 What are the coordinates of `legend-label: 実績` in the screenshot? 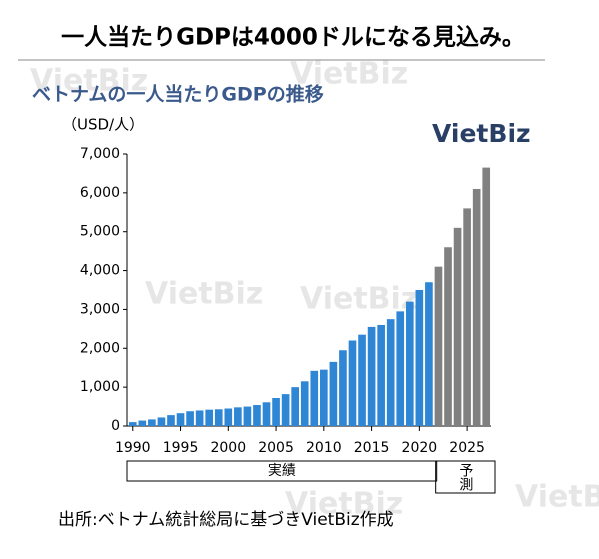 It's located at (282, 471).